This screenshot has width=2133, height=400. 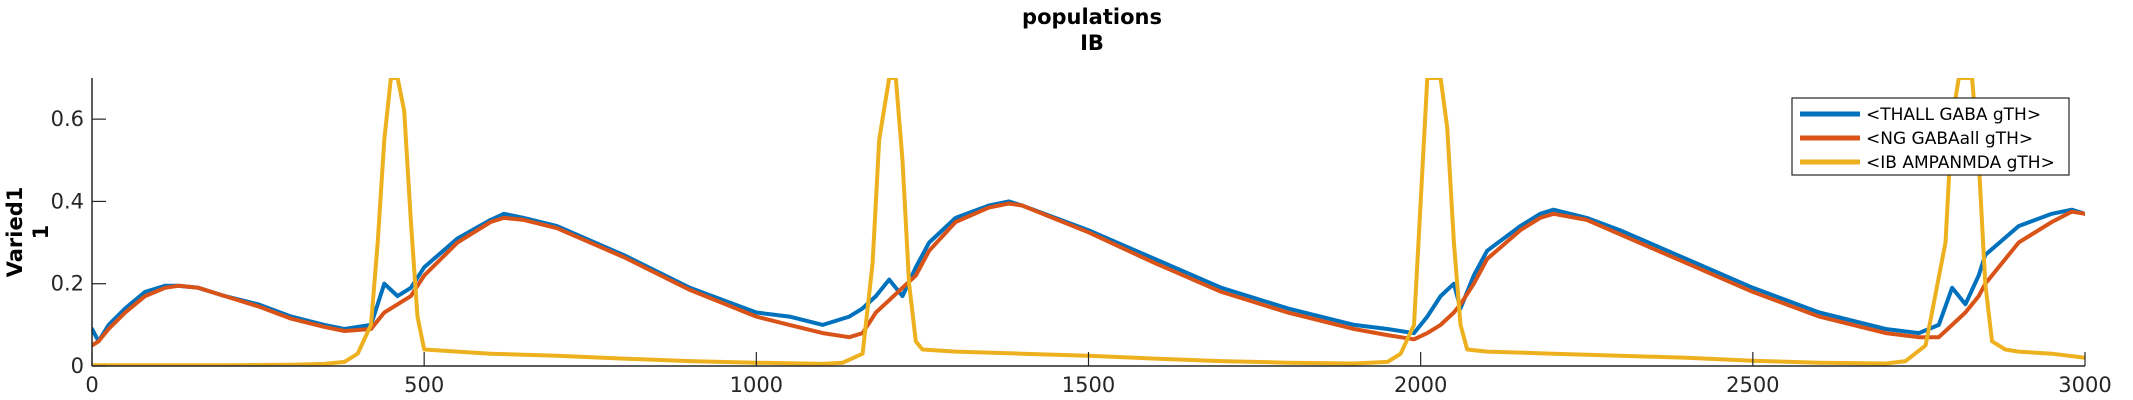 I want to click on x-tick-label: 1500, so click(x=1088, y=385).